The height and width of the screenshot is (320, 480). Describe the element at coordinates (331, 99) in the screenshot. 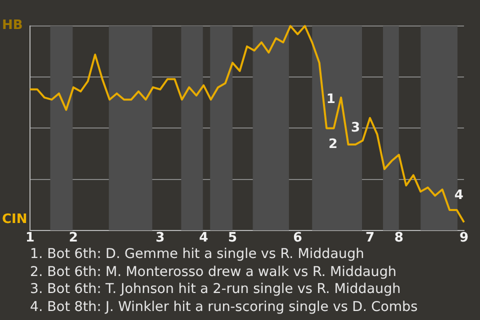

I see `annotation: 1` at that location.